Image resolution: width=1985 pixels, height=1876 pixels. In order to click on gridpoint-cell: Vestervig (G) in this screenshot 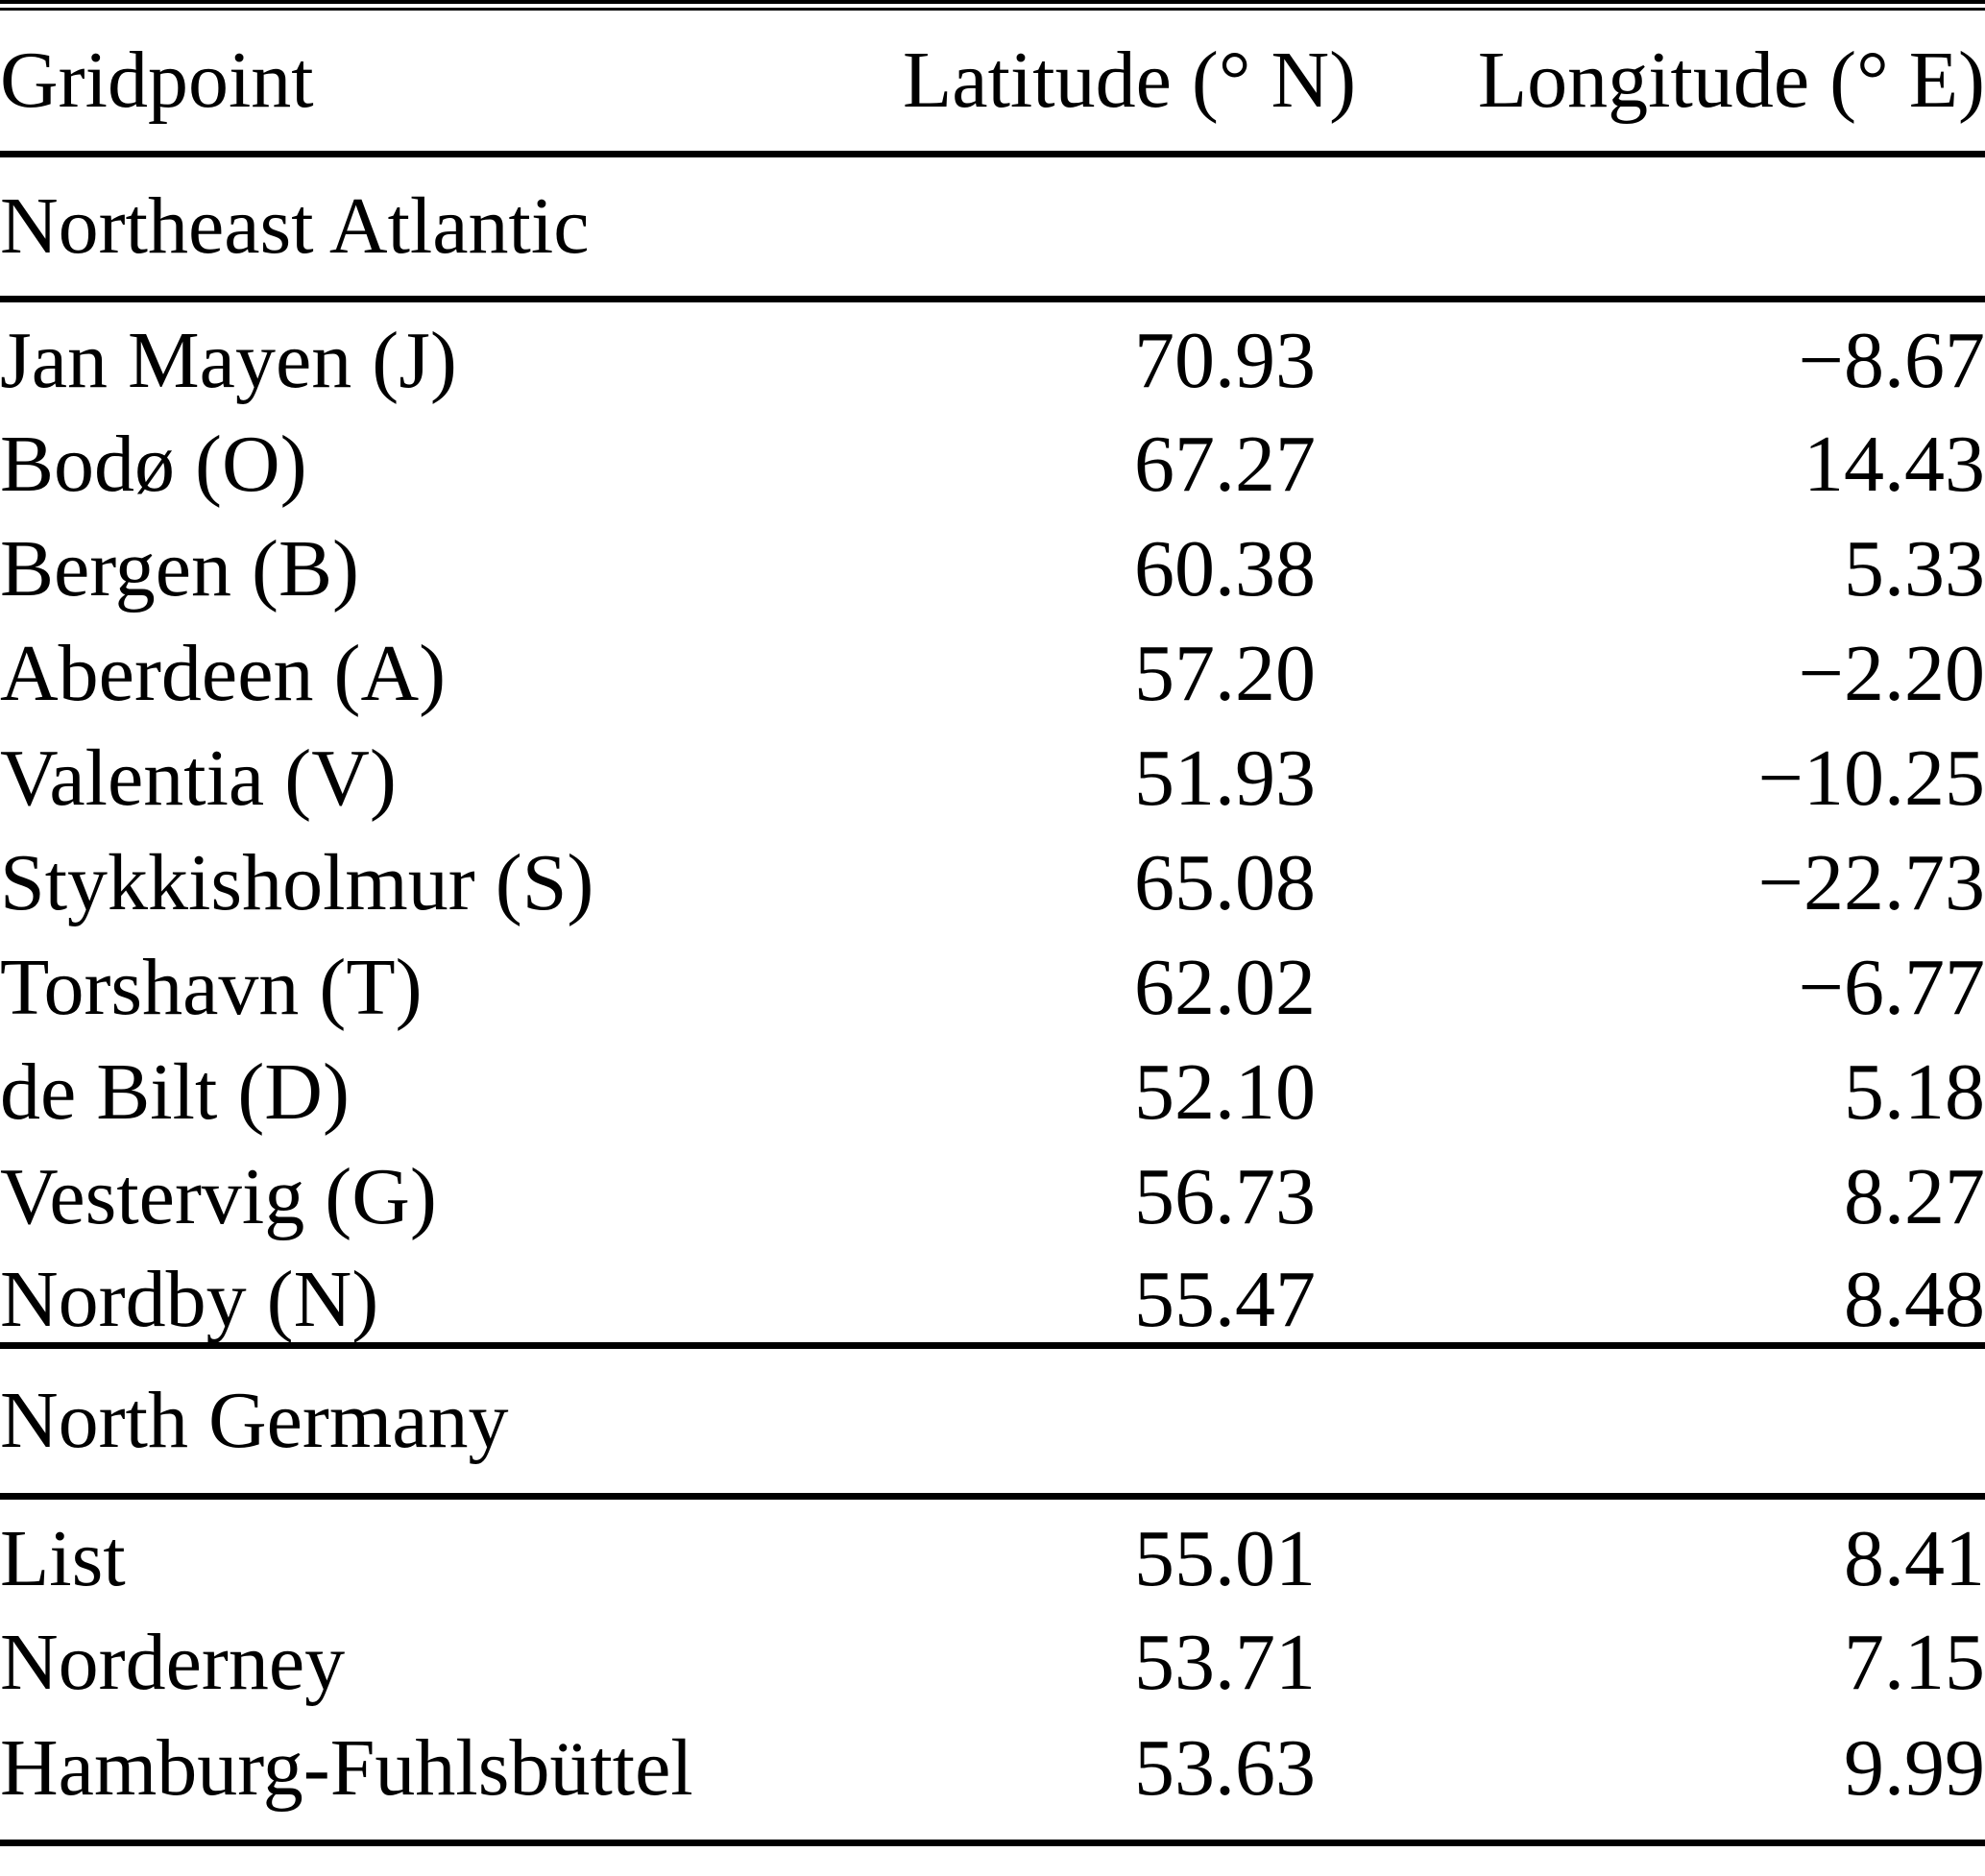, I will do `click(219, 1196)`.